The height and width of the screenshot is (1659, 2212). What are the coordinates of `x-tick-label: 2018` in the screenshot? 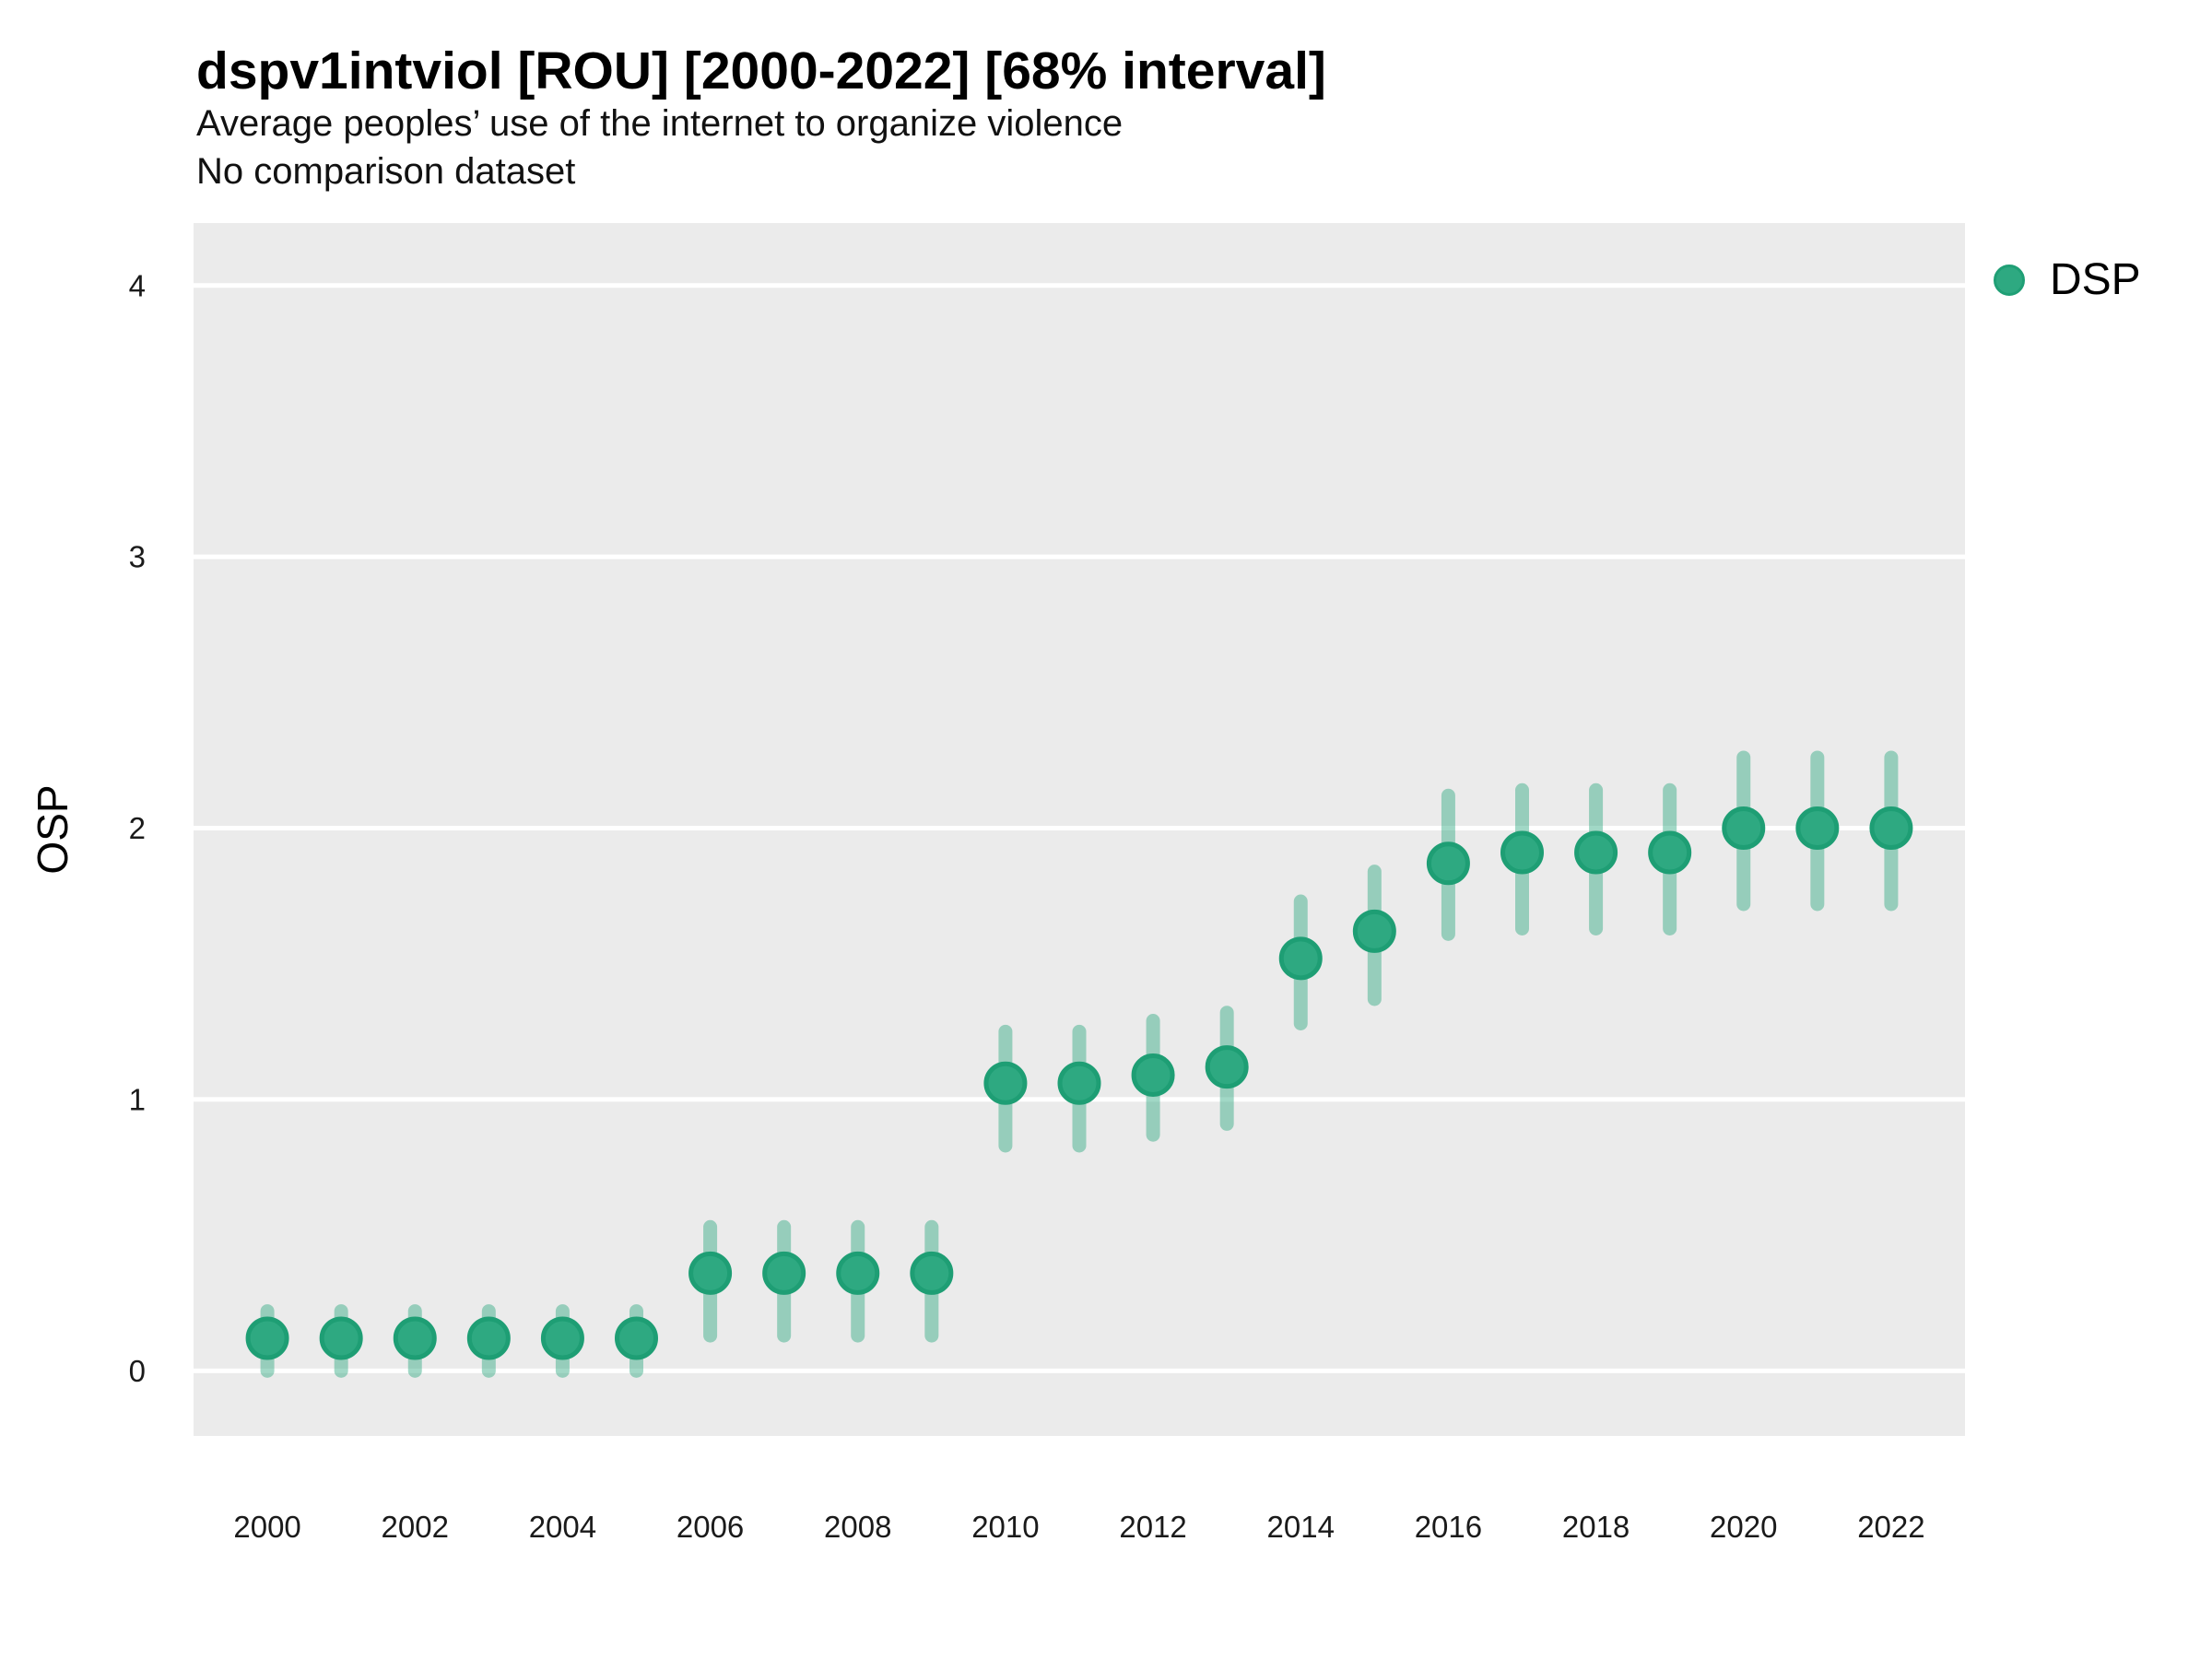 It's located at (1596, 1527).